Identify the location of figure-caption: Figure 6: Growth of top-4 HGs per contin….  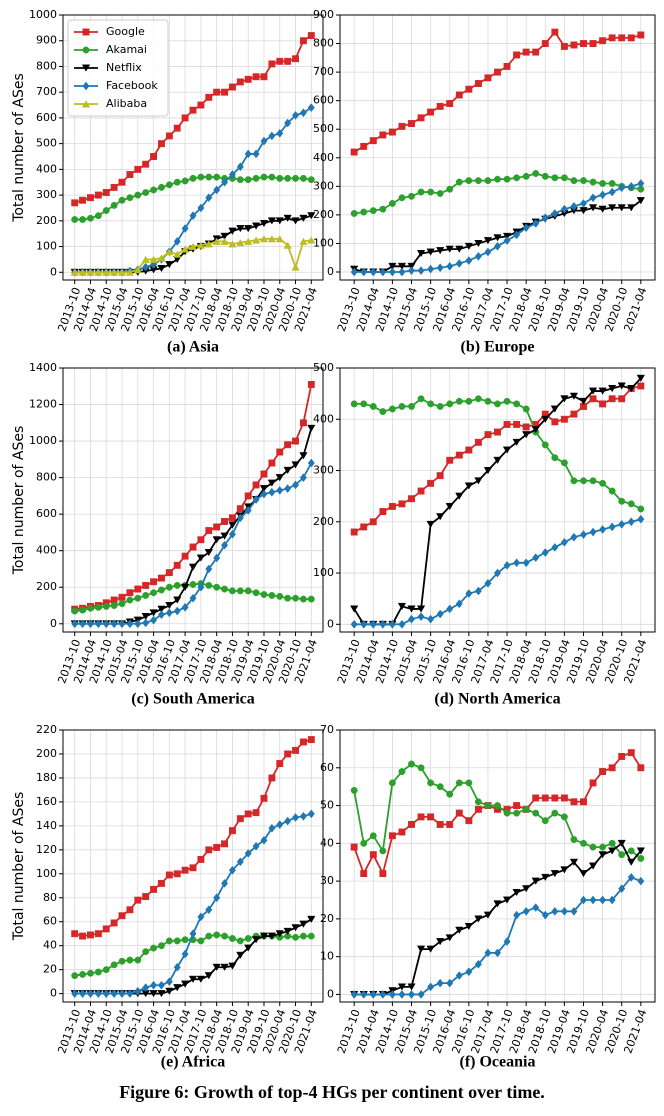
(332, 1092).